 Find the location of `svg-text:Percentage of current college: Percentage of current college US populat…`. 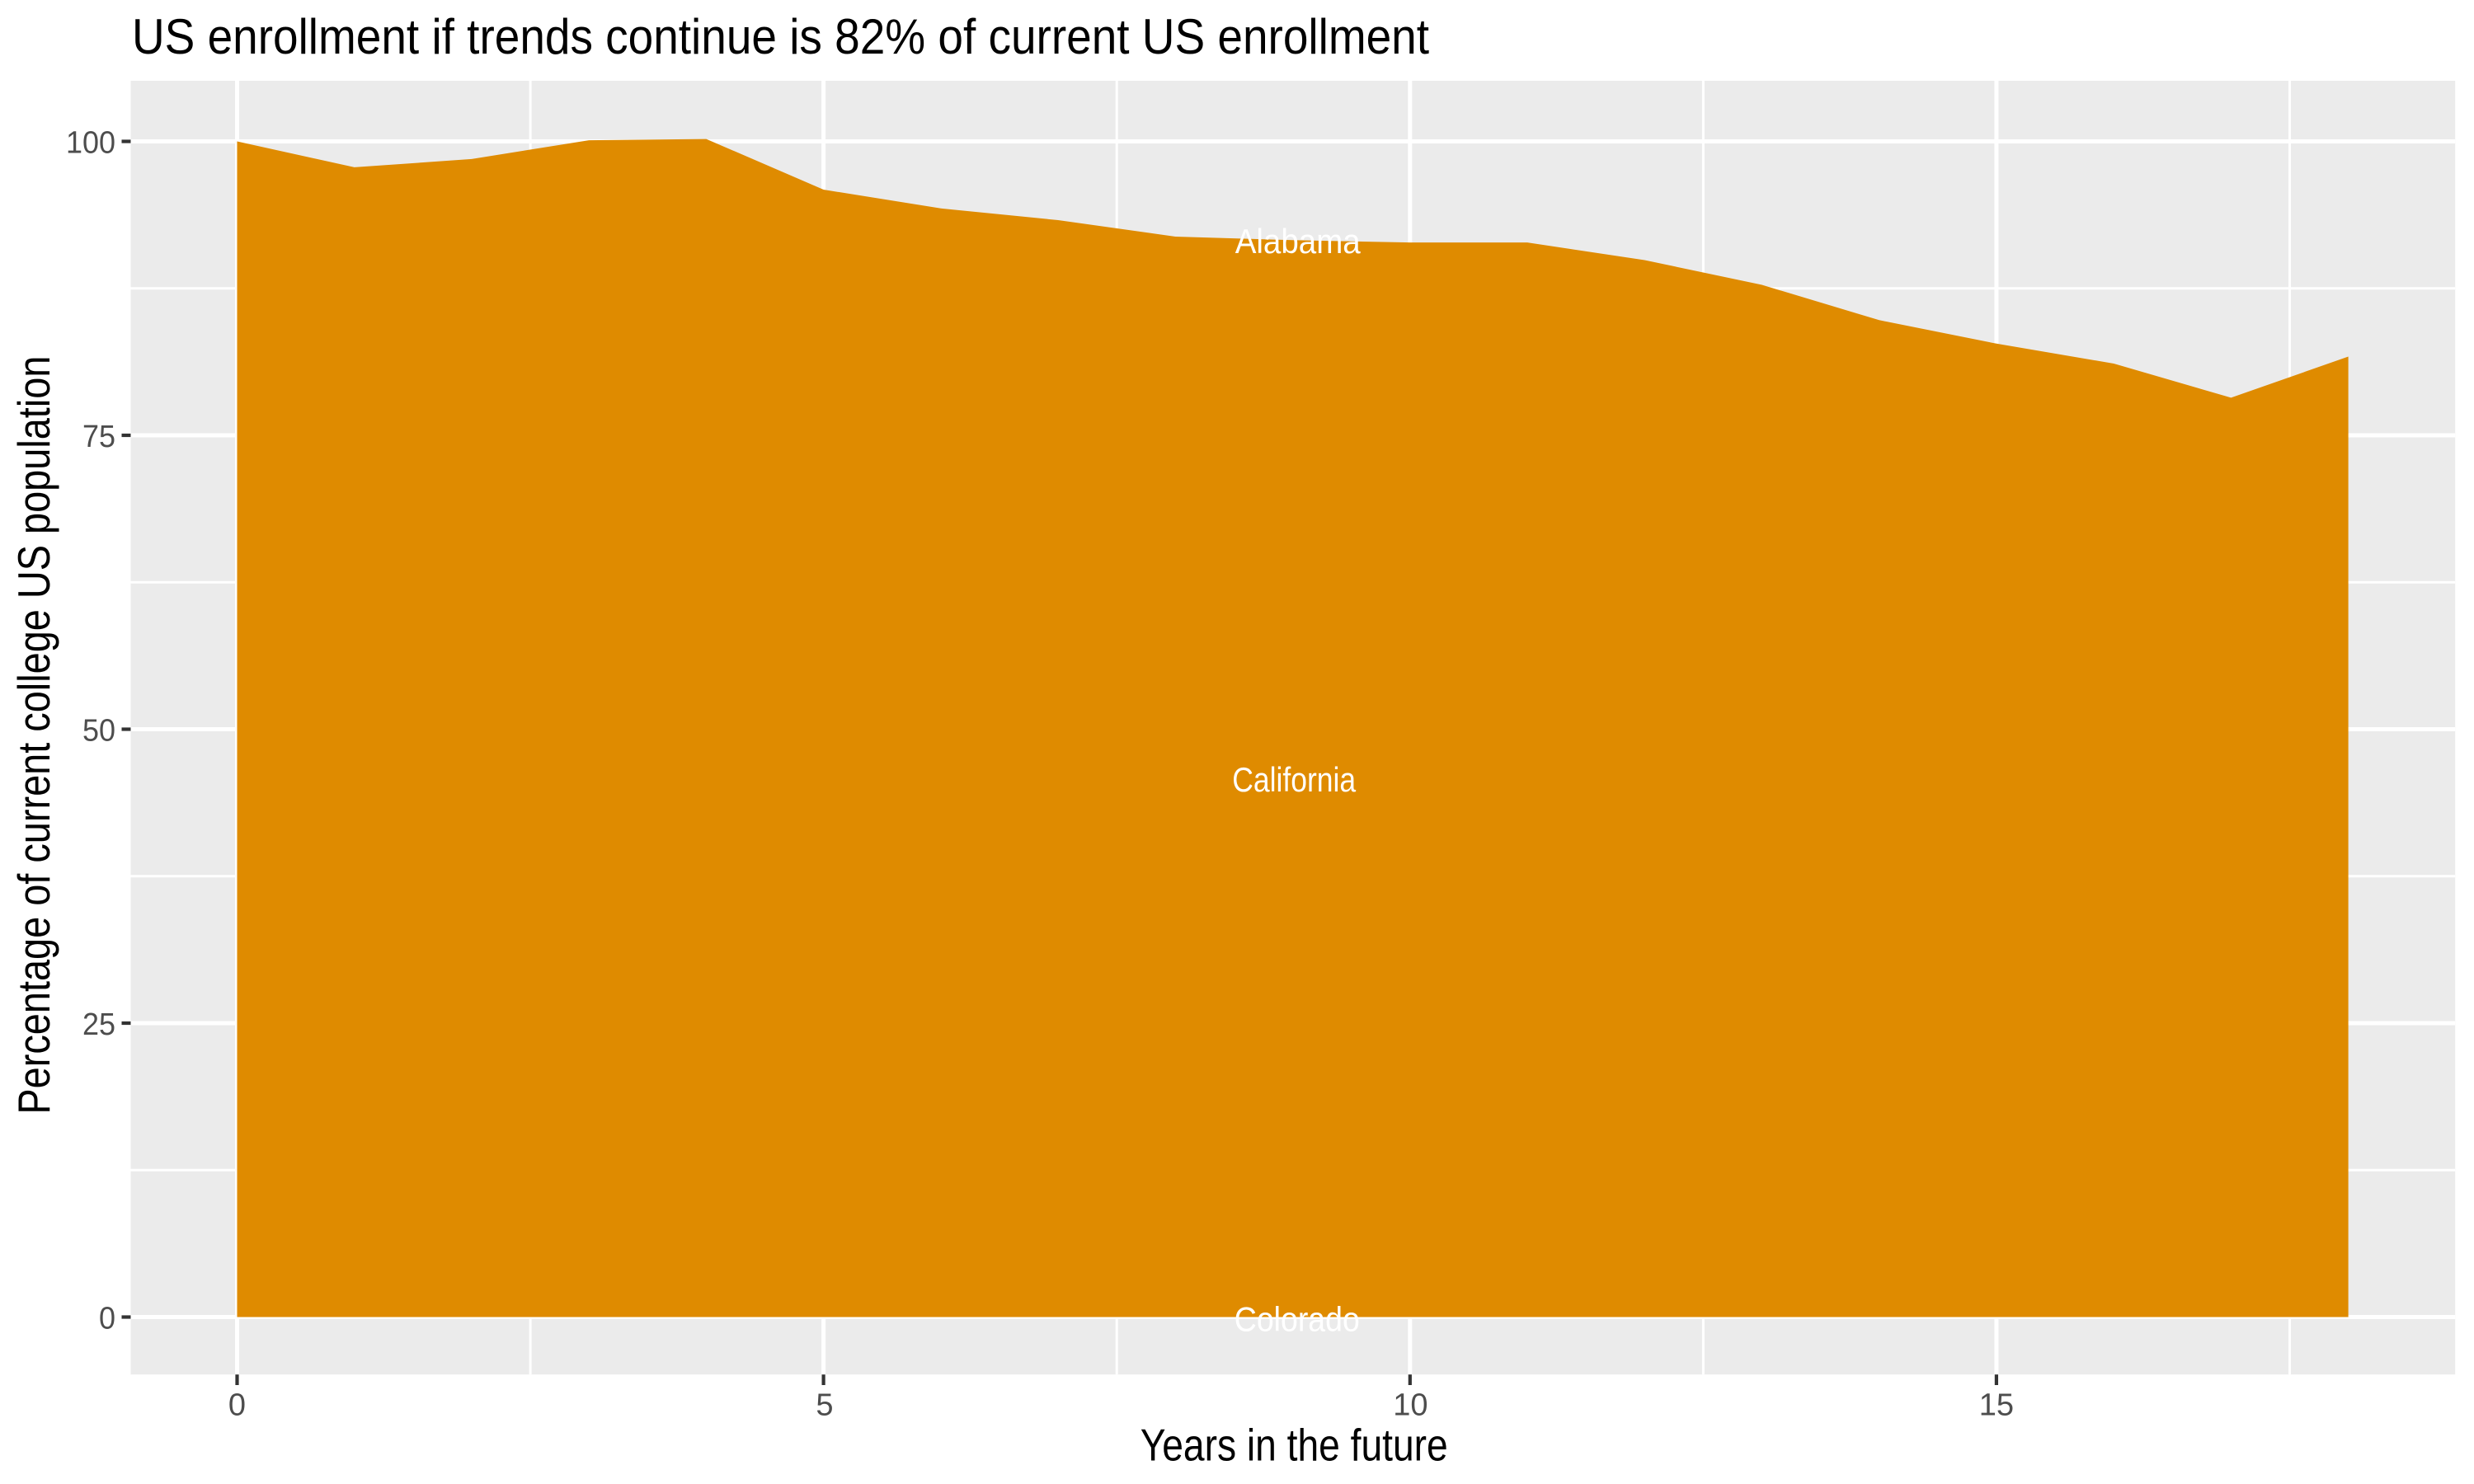

svg-text:Percentage of current college: Percentage of current college US populat… is located at coordinates (33, 735).